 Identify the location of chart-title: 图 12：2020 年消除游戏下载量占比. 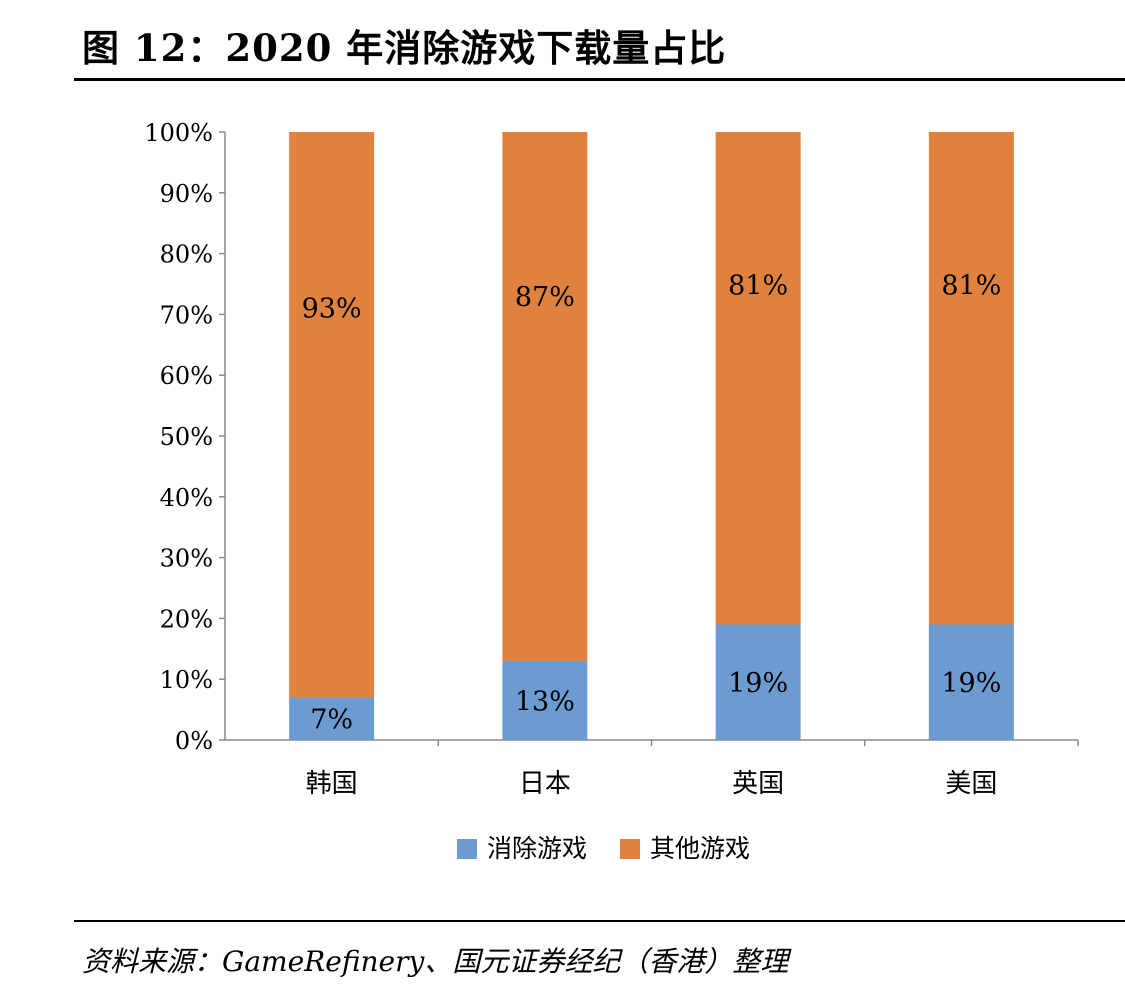
(404, 48).